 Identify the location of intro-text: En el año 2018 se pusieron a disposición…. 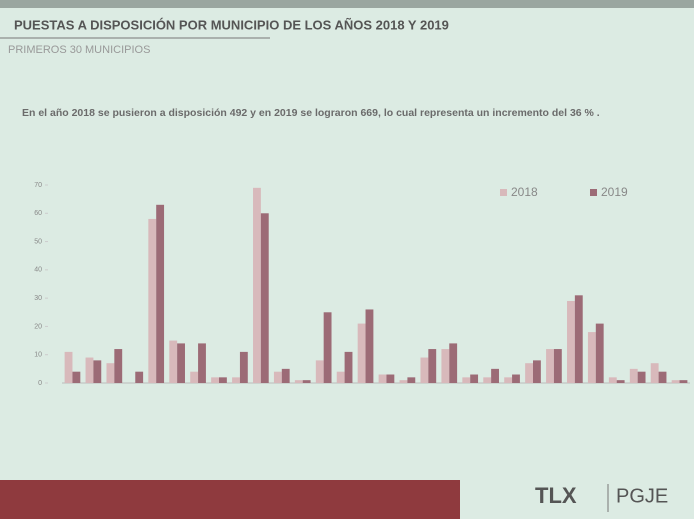
(311, 113).